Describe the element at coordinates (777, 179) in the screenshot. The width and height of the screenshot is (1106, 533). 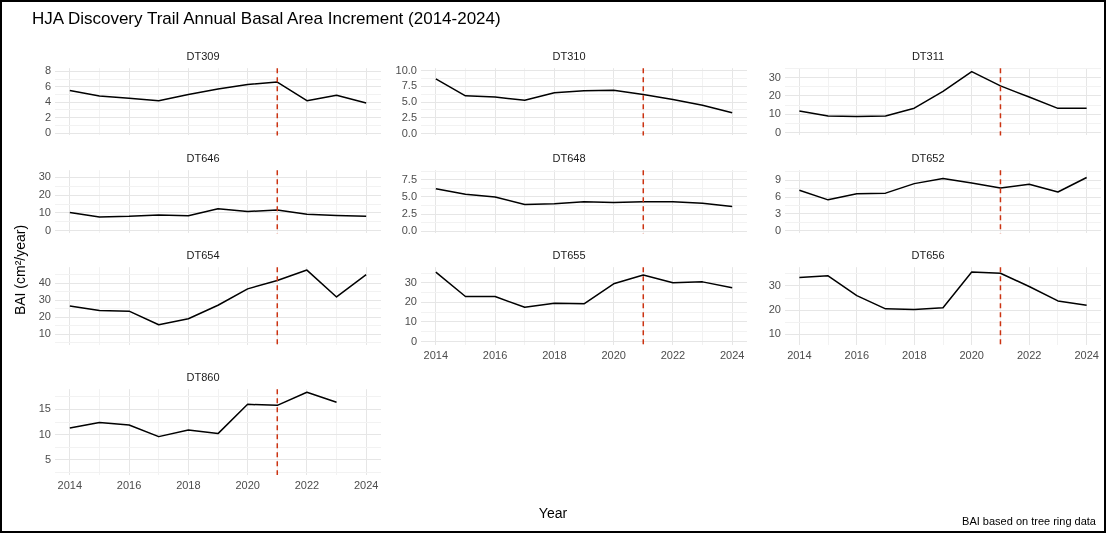
I see `y-tick-label: 9` at that location.